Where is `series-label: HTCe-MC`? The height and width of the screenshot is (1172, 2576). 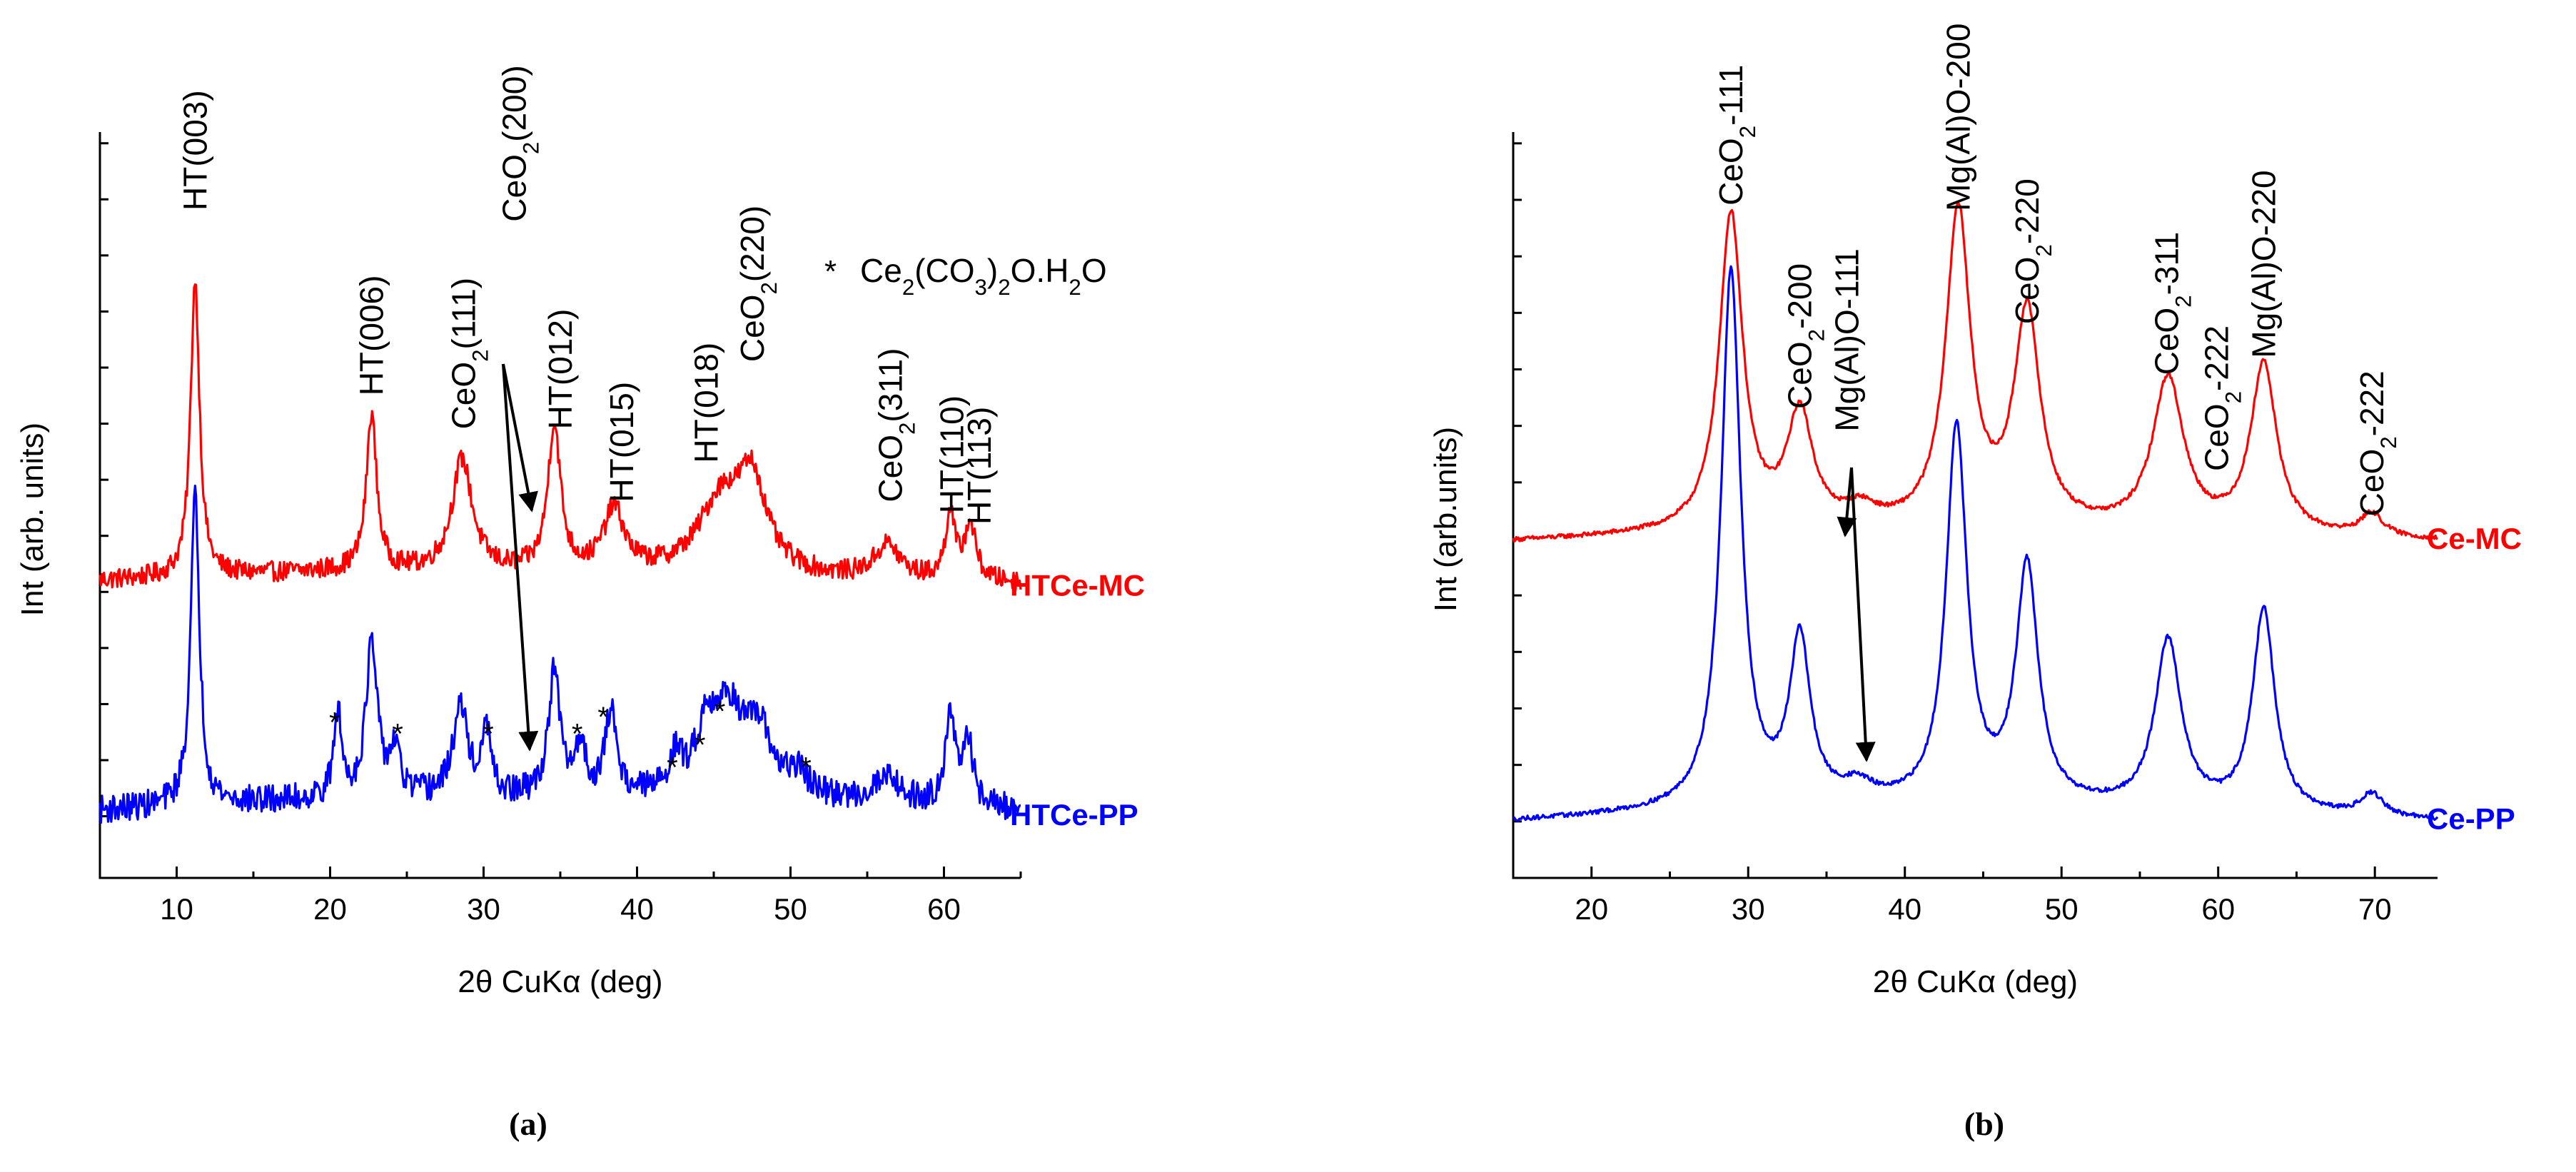 series-label: HTCe-MC is located at coordinates (1077, 585).